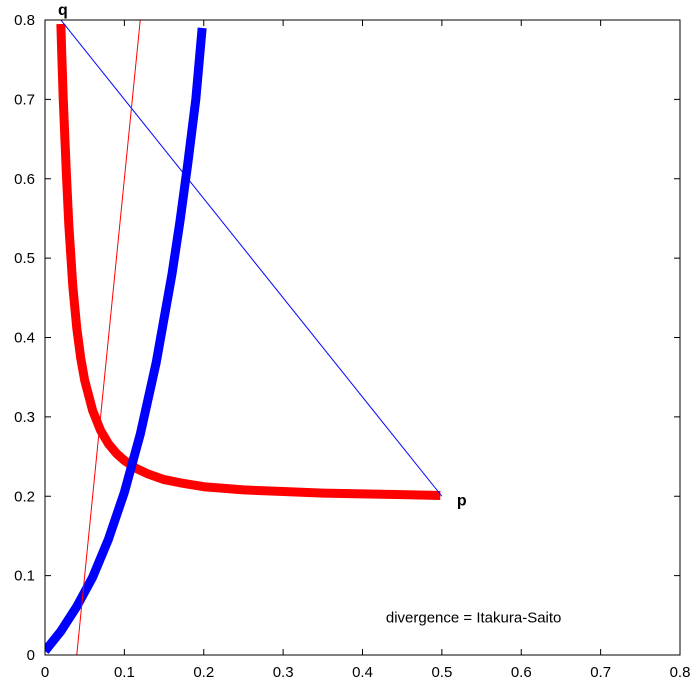 The image size is (697, 687). Describe the element at coordinates (203, 672) in the screenshot. I see `x-tick-label: 0.2` at that location.